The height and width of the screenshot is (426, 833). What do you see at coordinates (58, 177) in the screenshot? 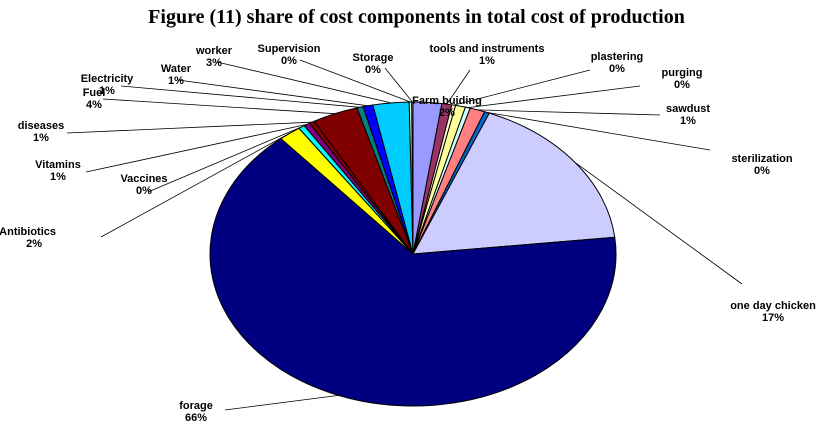
I see `pct-vitamins: 1%` at bounding box center [58, 177].